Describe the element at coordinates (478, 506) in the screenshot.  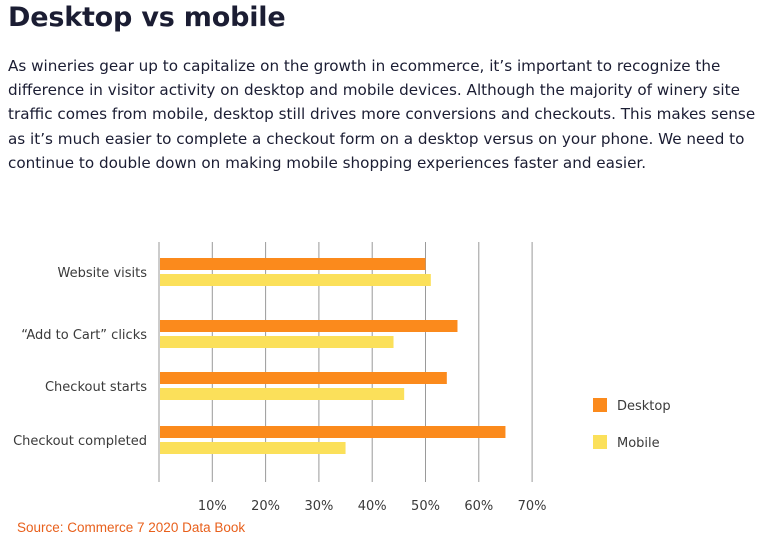
I see `x-tick-label-60: 60%` at that location.